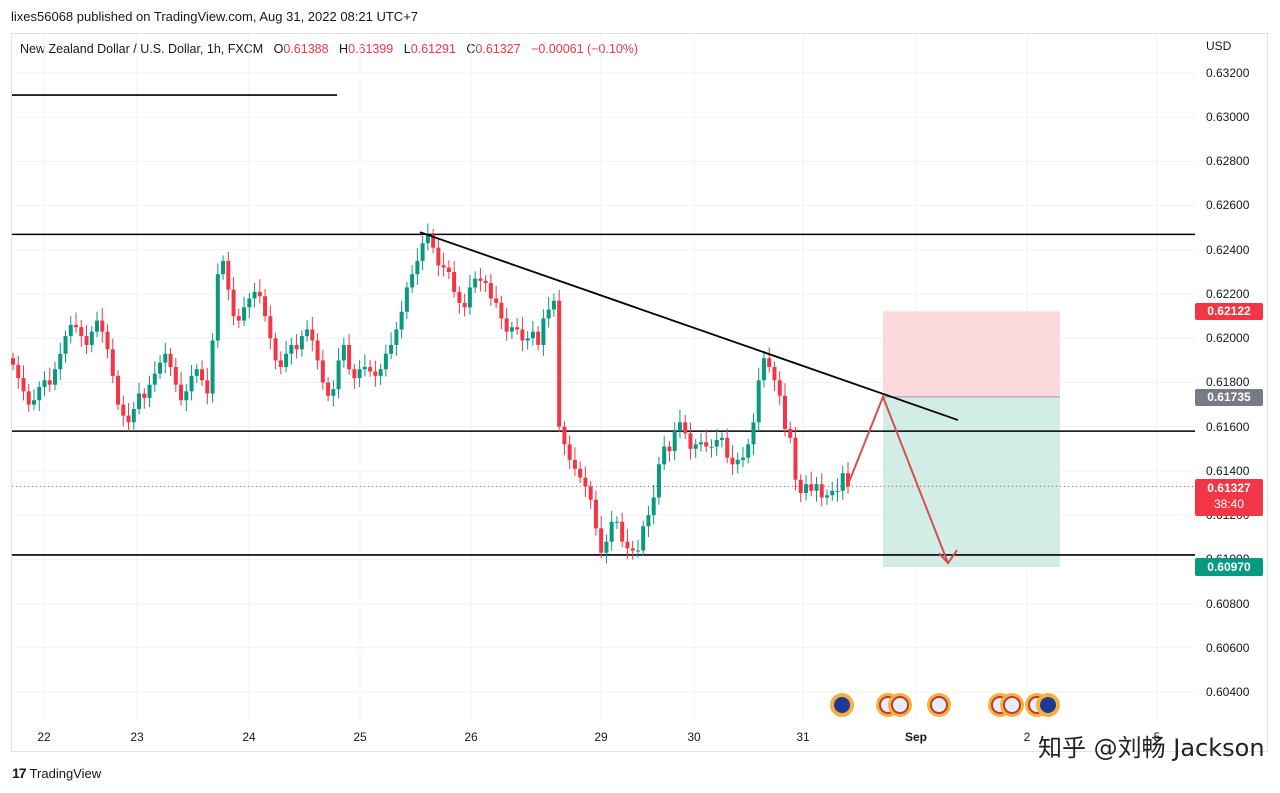  Describe the element at coordinates (137, 737) in the screenshot. I see `x-tick-label: 23` at that location.